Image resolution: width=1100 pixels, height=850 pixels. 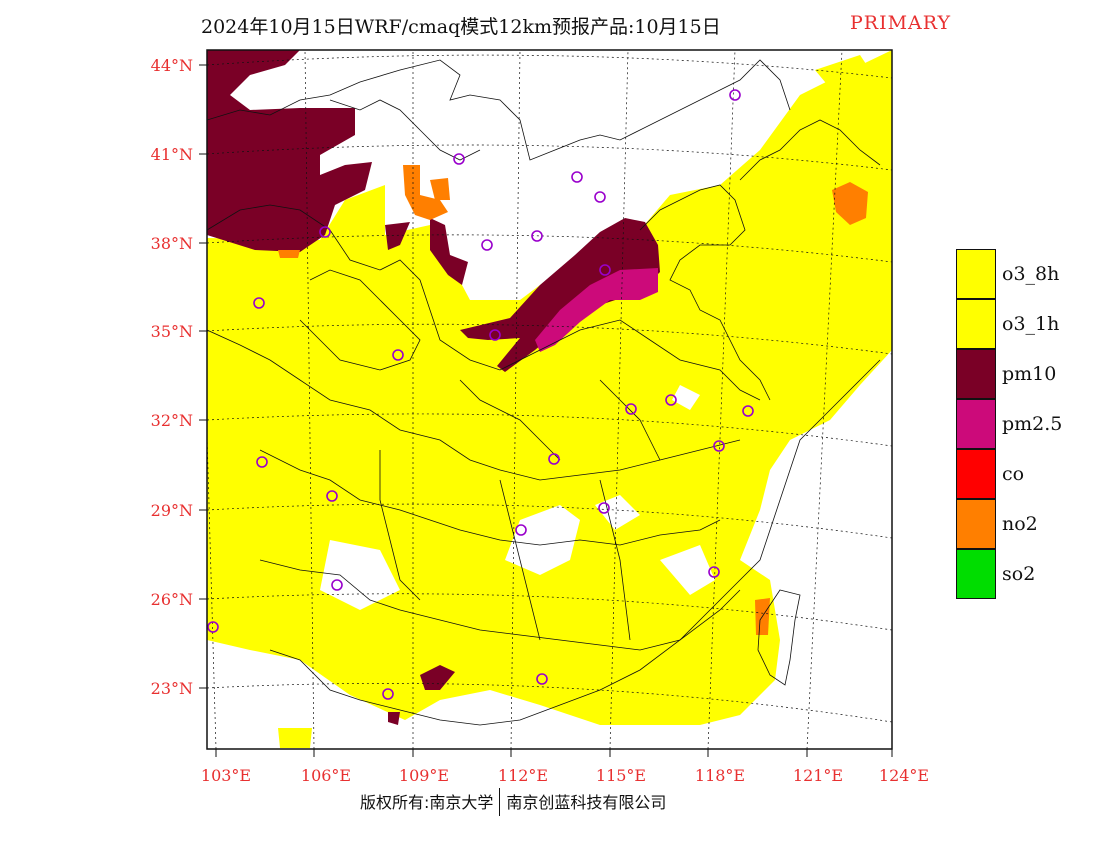 What do you see at coordinates (596, 310) in the screenshot?
I see `pm25-area` at bounding box center [596, 310].